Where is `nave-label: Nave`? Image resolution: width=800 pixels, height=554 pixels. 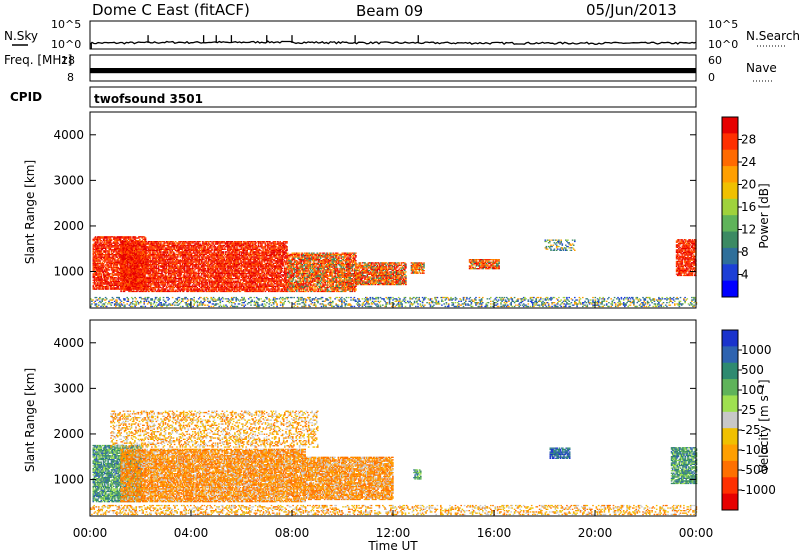
nave-label: Nave is located at coordinates (761, 68).